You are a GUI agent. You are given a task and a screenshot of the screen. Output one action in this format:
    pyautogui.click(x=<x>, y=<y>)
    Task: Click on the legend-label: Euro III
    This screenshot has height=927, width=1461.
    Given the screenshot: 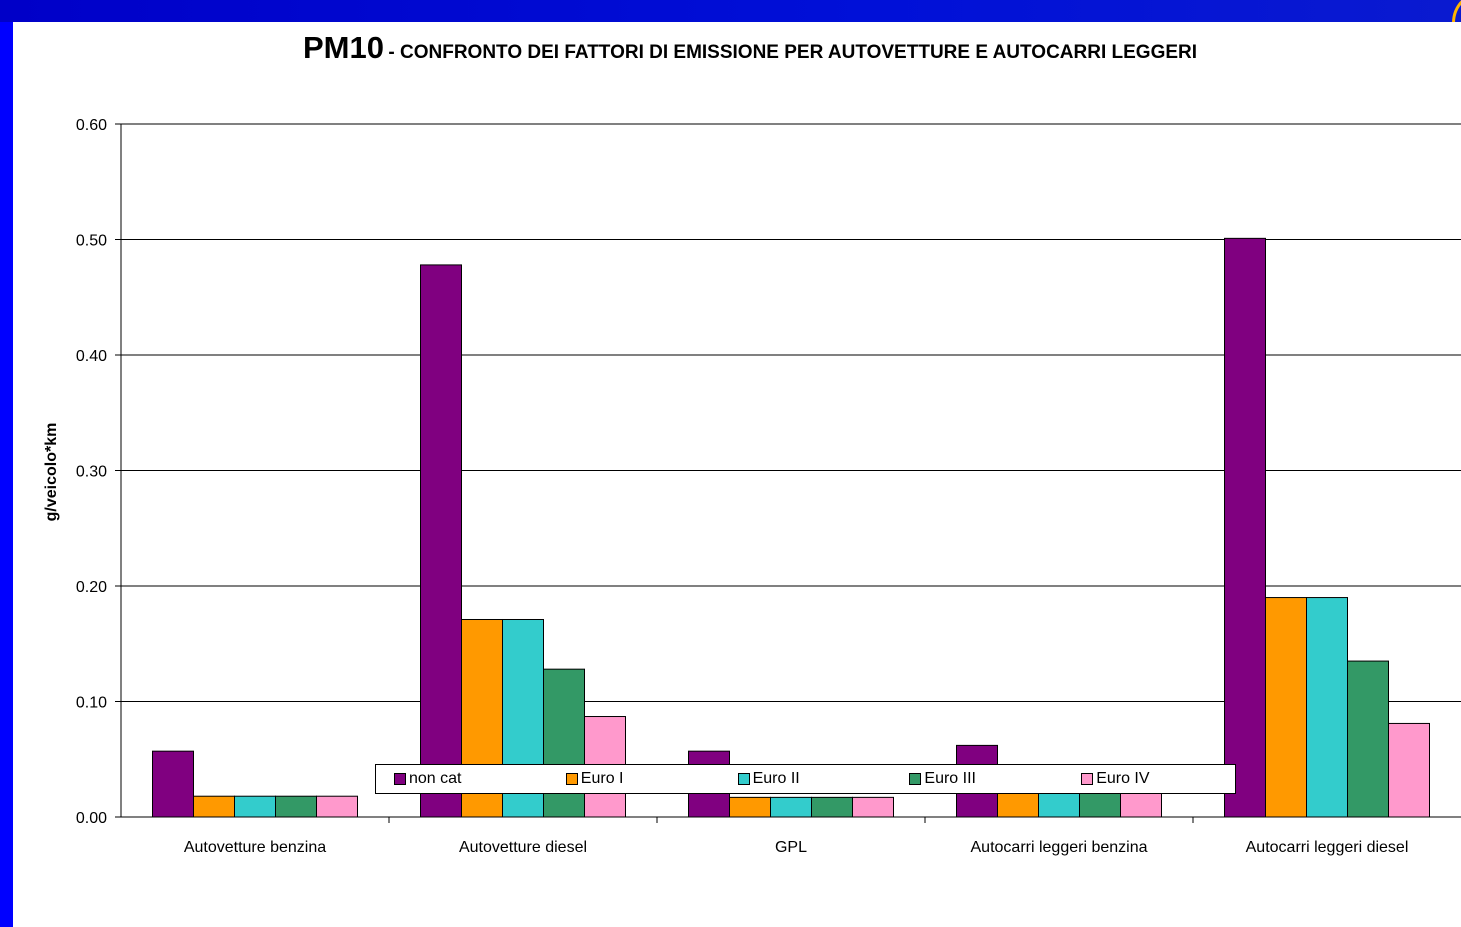 What is the action you would take?
    pyautogui.click(x=950, y=778)
    